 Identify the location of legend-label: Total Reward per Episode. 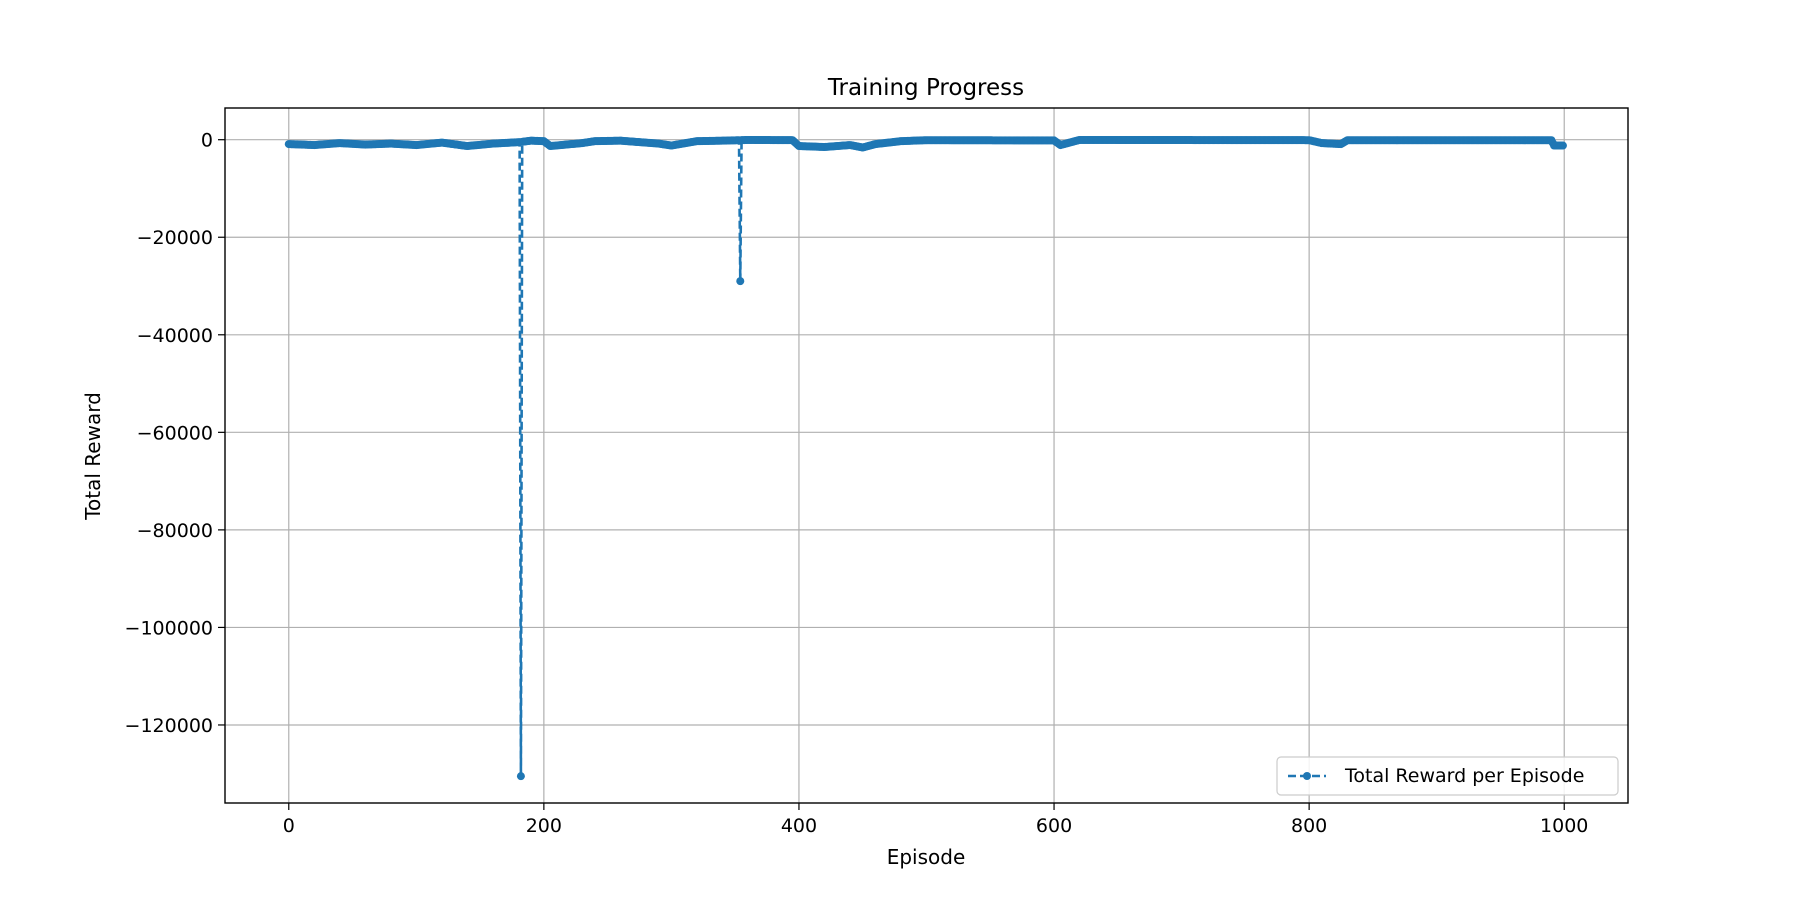
(1464, 776).